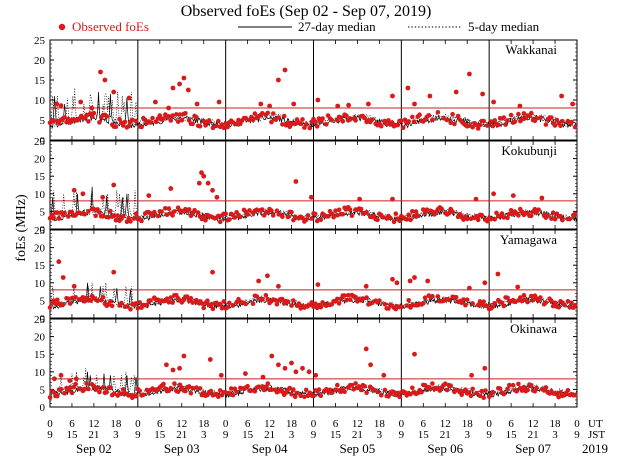  What do you see at coordinates (62, 27) in the screenshot?
I see `legend-observed-marker` at bounding box center [62, 27].